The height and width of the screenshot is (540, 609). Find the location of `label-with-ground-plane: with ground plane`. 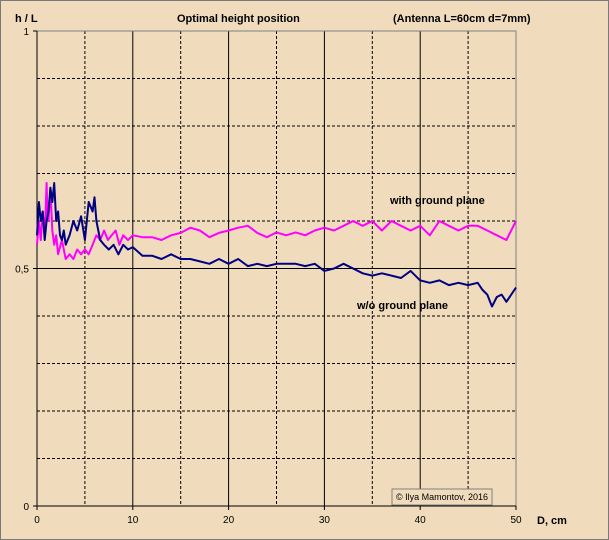

label-with-ground-plane: with ground plane is located at coordinates (437, 201).